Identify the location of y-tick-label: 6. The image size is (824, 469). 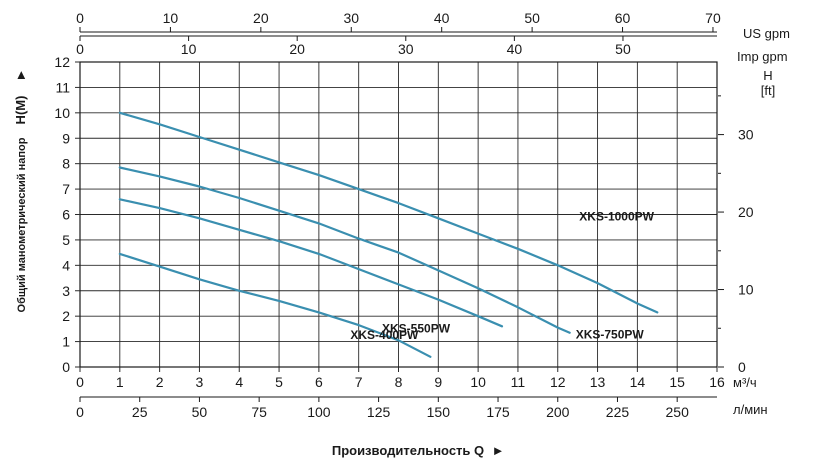
(66, 215).